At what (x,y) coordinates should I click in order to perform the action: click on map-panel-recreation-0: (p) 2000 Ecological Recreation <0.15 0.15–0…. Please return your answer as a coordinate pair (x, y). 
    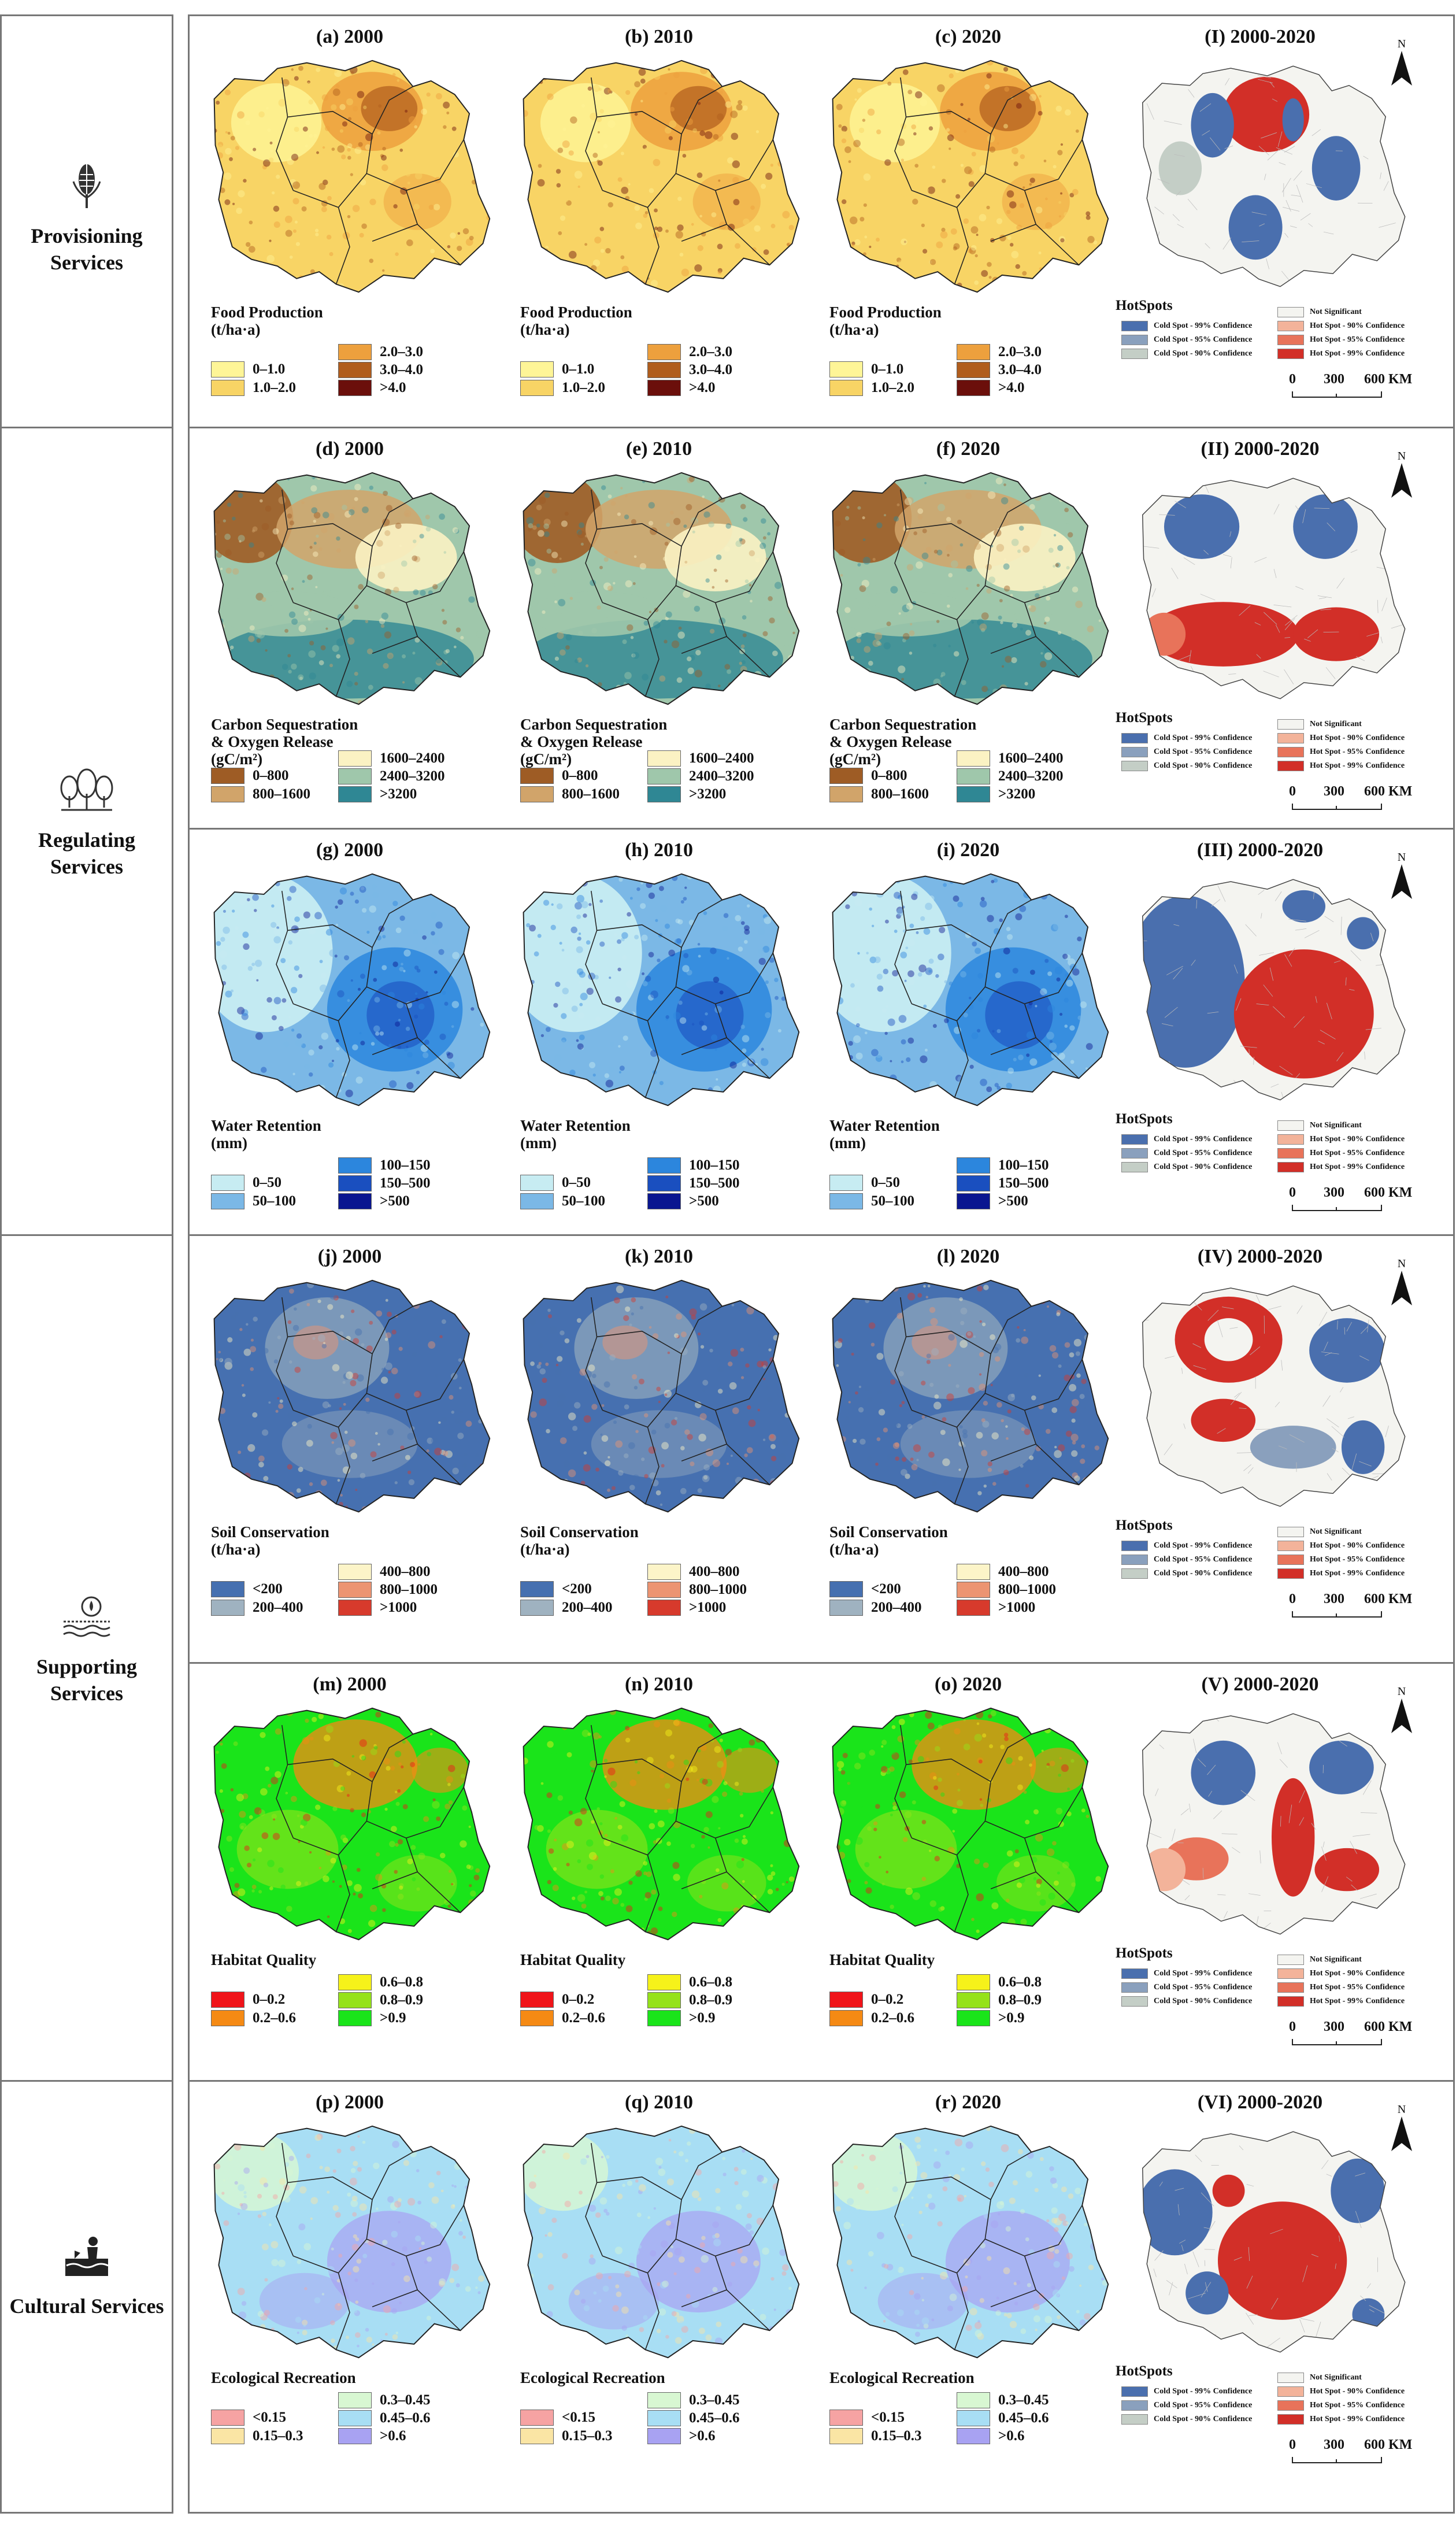
    Looking at the image, I should click on (350, 2300).